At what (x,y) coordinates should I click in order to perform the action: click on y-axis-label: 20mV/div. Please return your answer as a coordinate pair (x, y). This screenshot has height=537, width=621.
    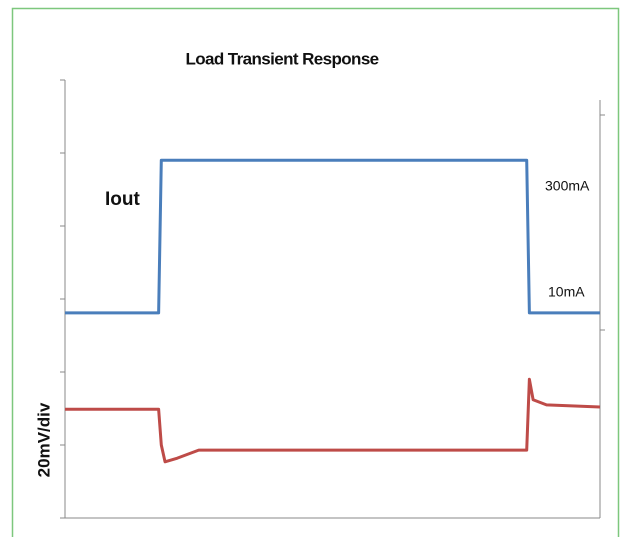
    Looking at the image, I should click on (43, 439).